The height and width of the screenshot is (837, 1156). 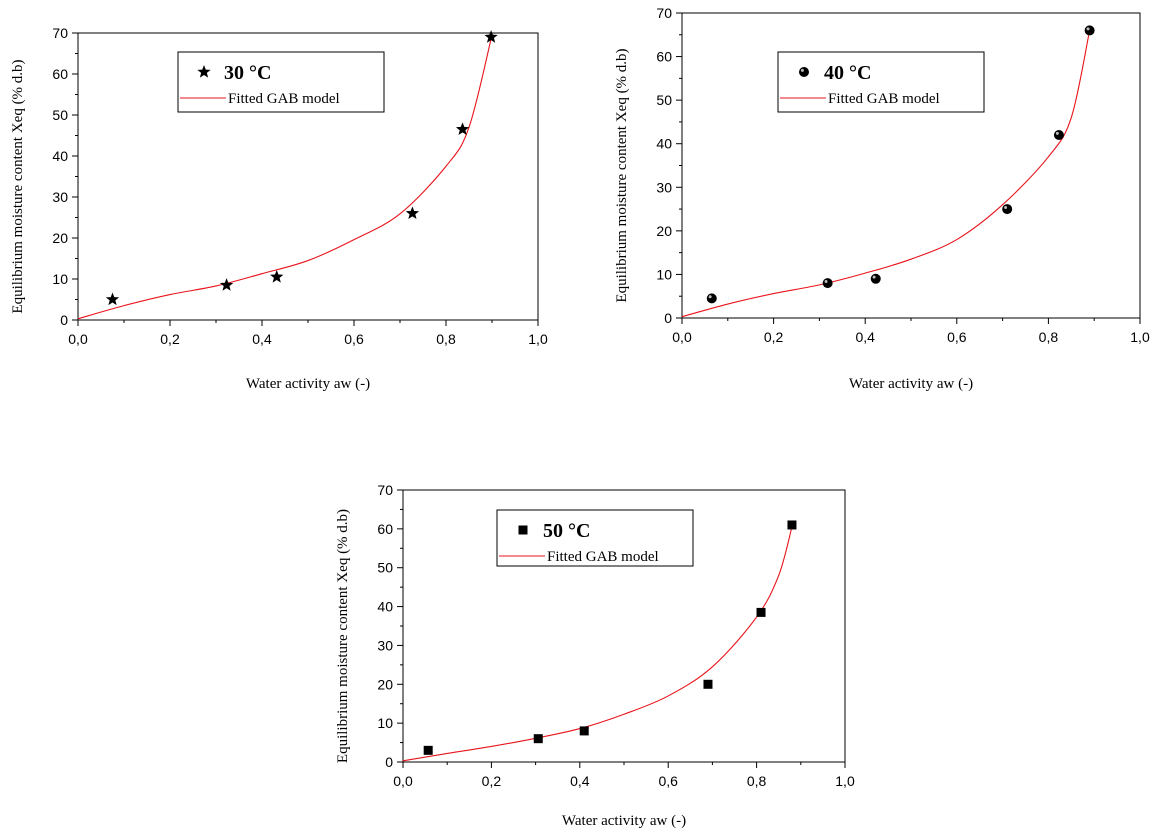 I want to click on legend-label-temp: 30 °C, so click(x=247, y=73).